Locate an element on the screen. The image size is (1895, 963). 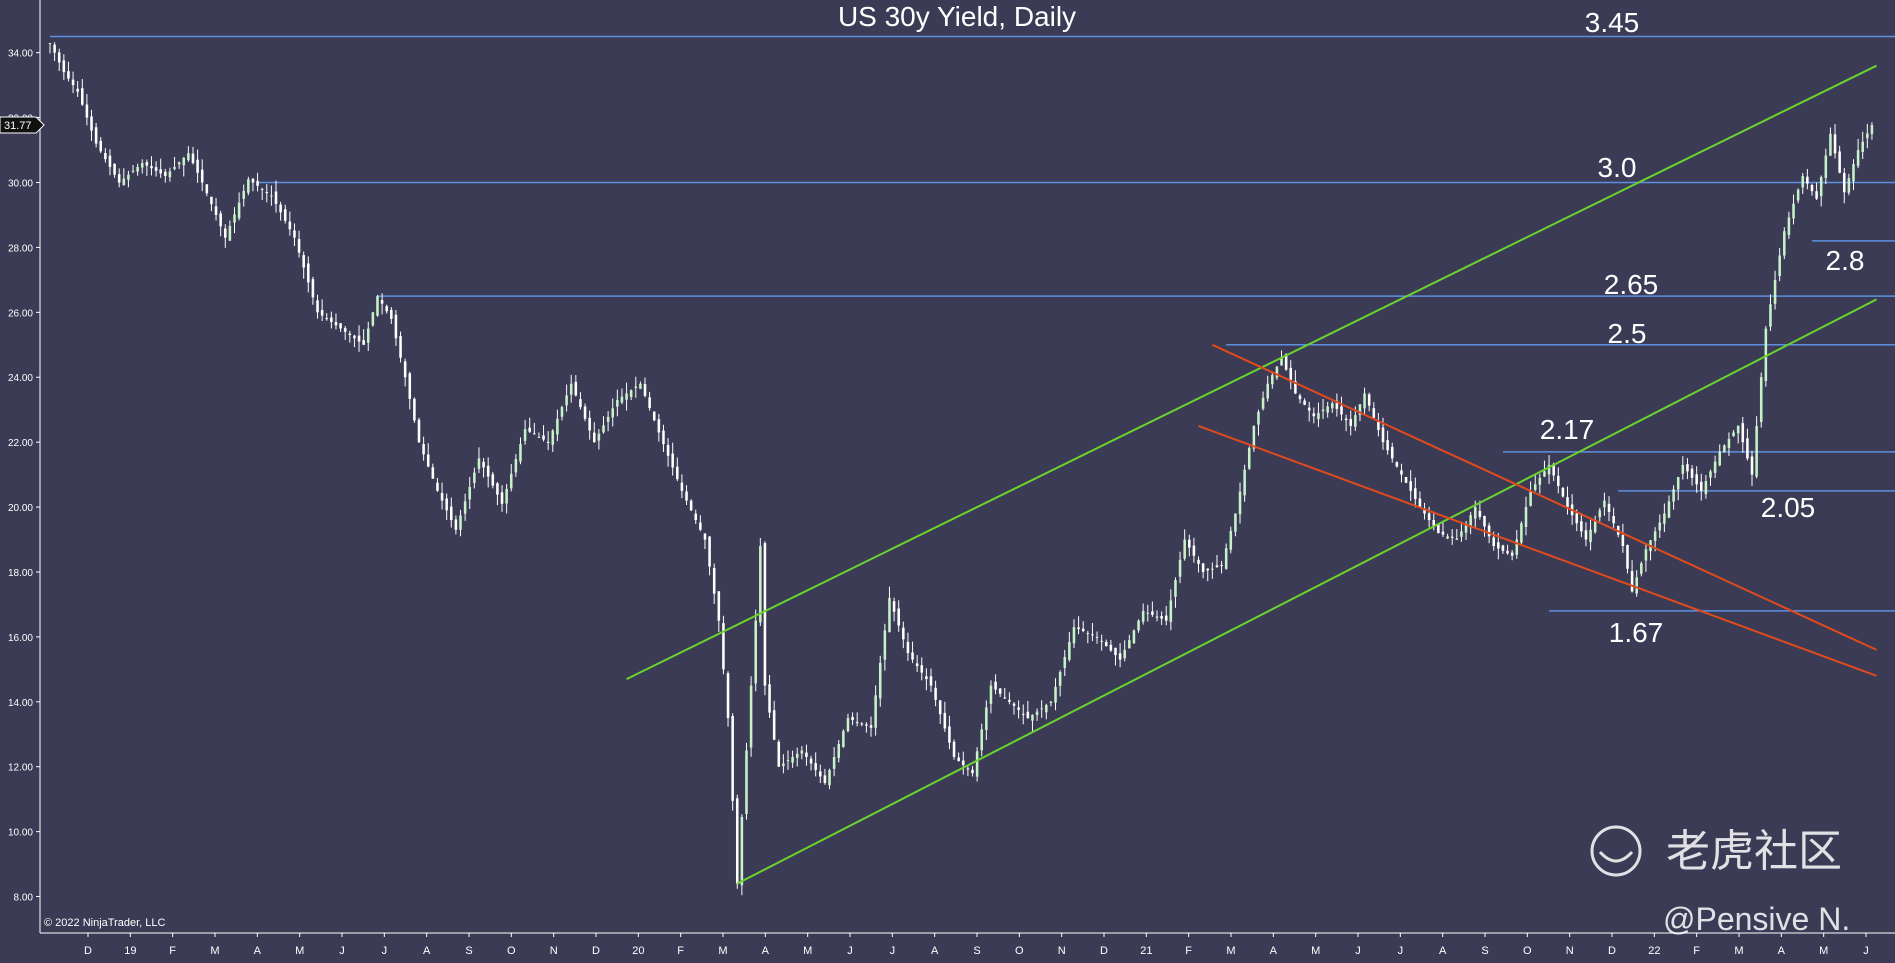
level-annotation: 2.8 is located at coordinates (1845, 260).